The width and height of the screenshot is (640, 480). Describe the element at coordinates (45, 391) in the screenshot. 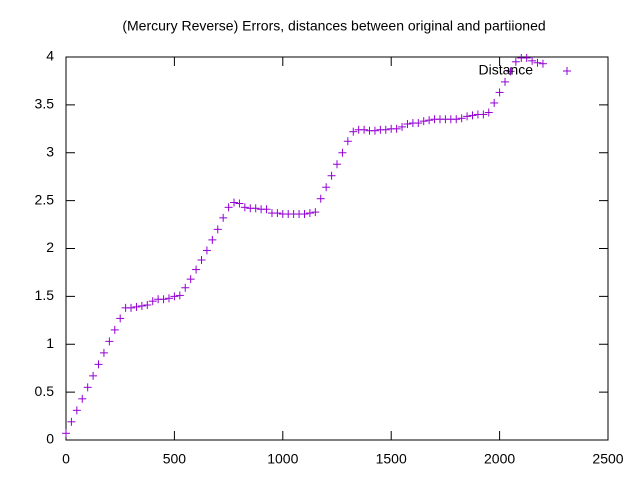

I see `y-tick-label: 0.5` at that location.